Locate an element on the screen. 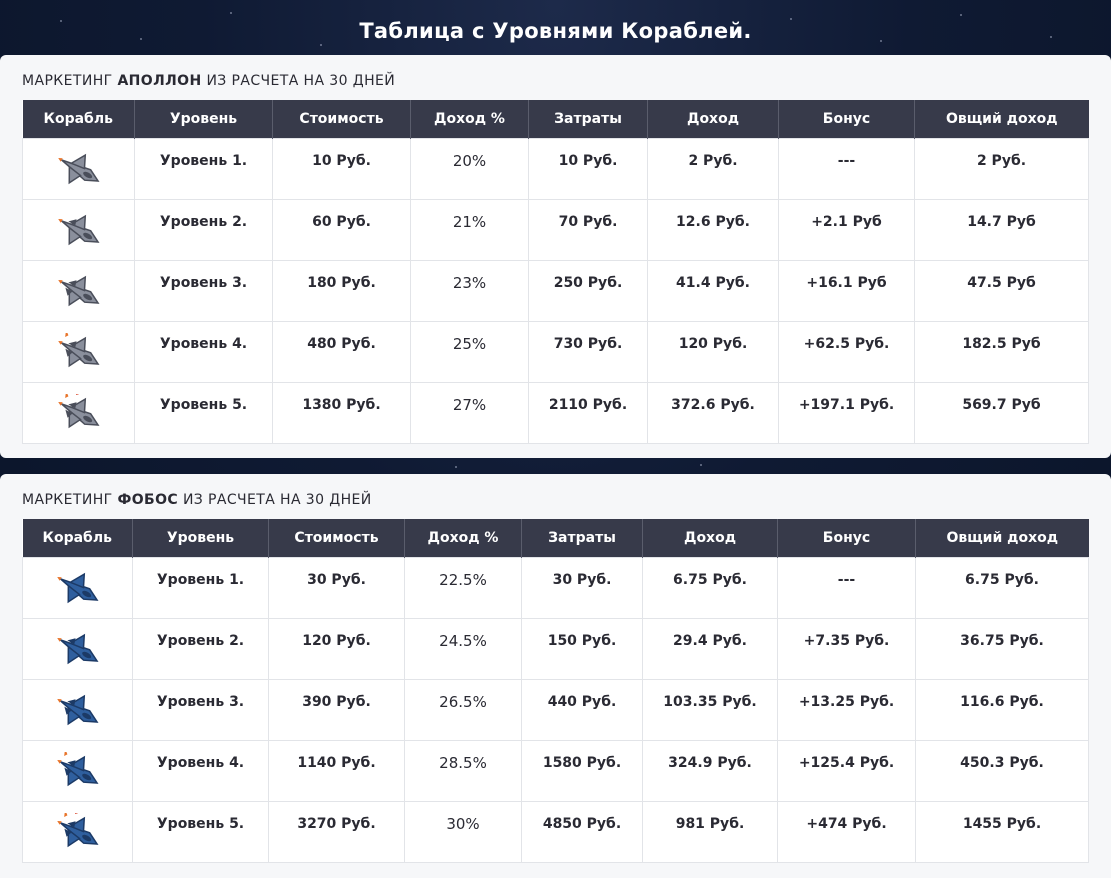  bonus-cell: +125.4 Руб. is located at coordinates (846, 771).